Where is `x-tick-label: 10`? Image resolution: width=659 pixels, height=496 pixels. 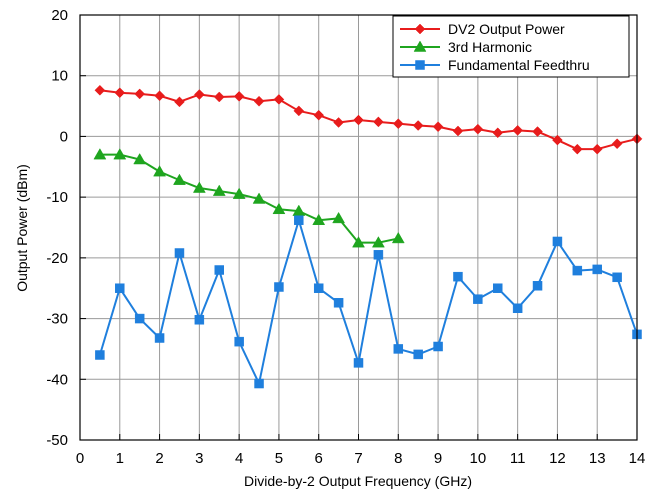
x-tick-label: 10 is located at coordinates (478, 458).